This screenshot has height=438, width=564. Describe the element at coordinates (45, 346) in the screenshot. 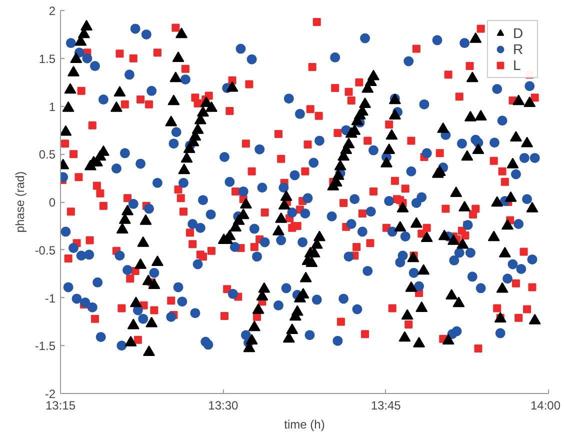

I see `y-tick-label: -1.5` at that location.